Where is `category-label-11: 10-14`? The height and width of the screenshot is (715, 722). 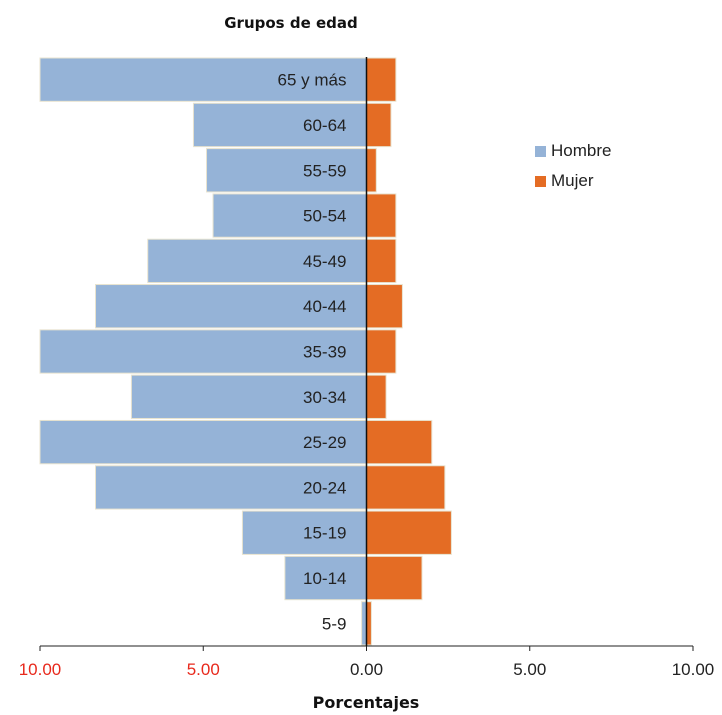 category-label-11: 10-14 is located at coordinates (324, 578).